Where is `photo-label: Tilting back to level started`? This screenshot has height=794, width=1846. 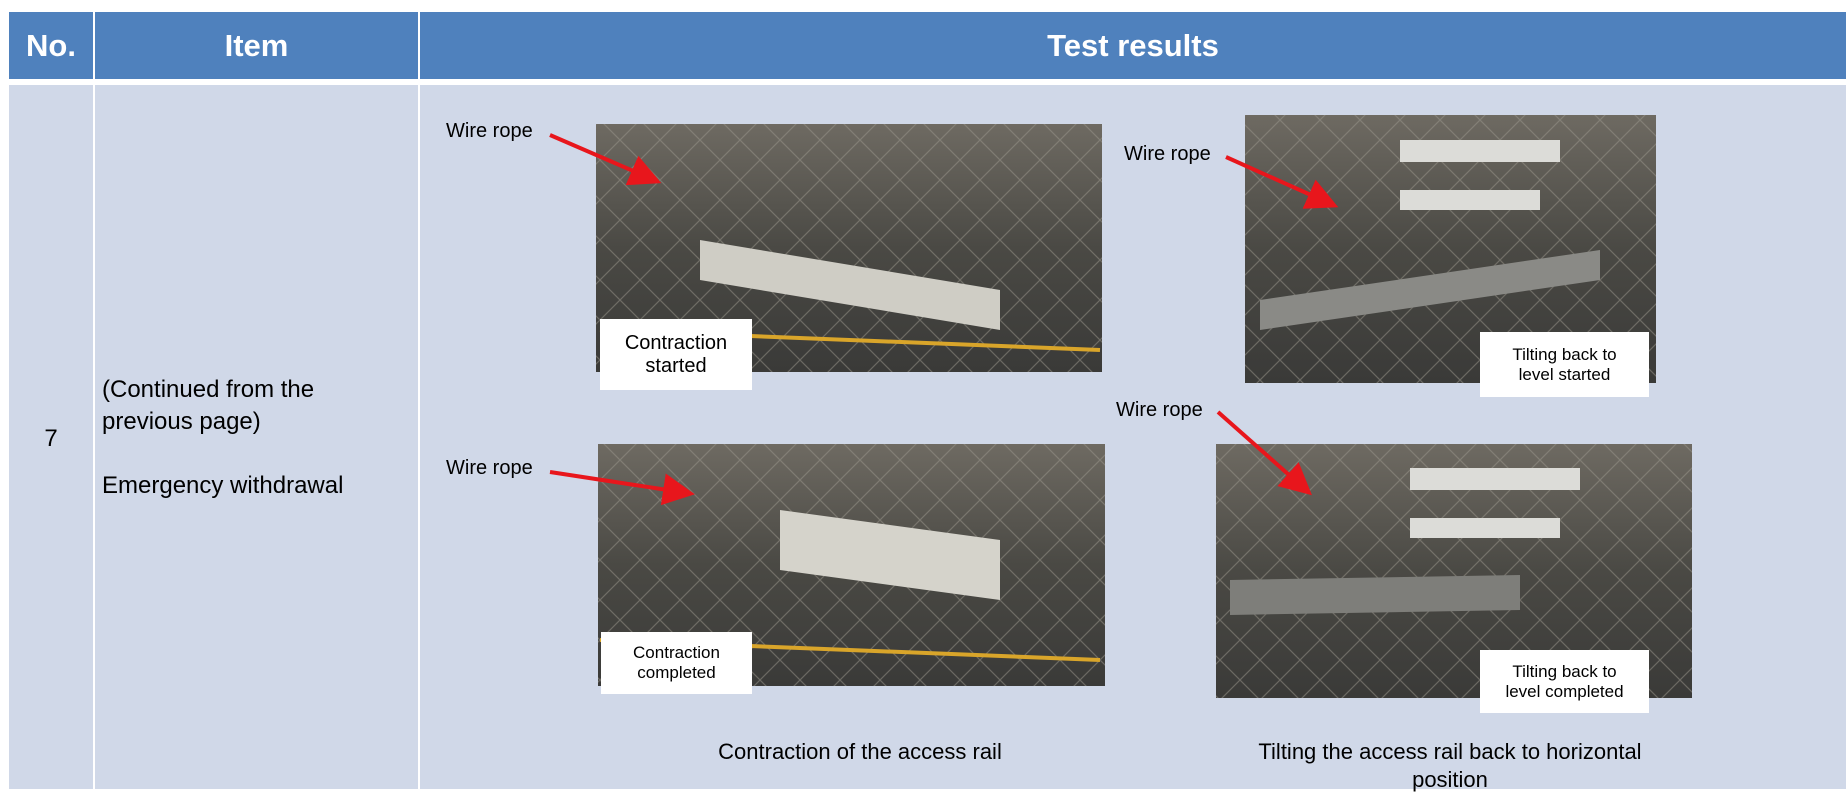
photo-label: Tilting back to level started is located at coordinates (1564, 364).